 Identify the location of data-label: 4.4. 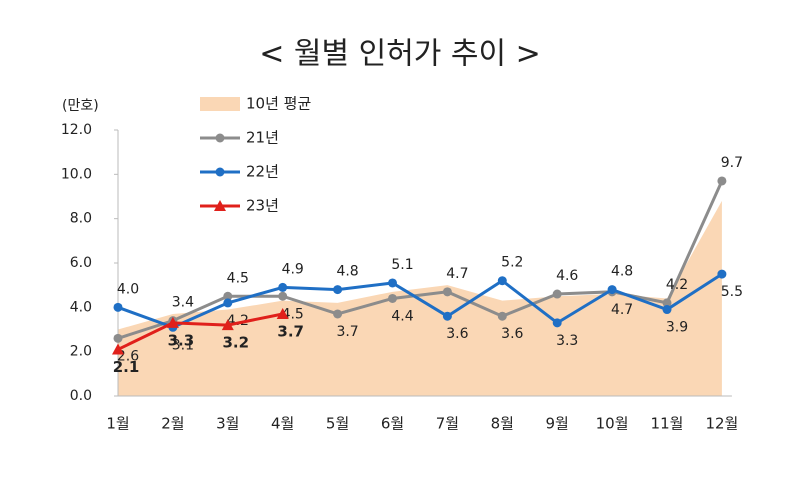
(402, 316).